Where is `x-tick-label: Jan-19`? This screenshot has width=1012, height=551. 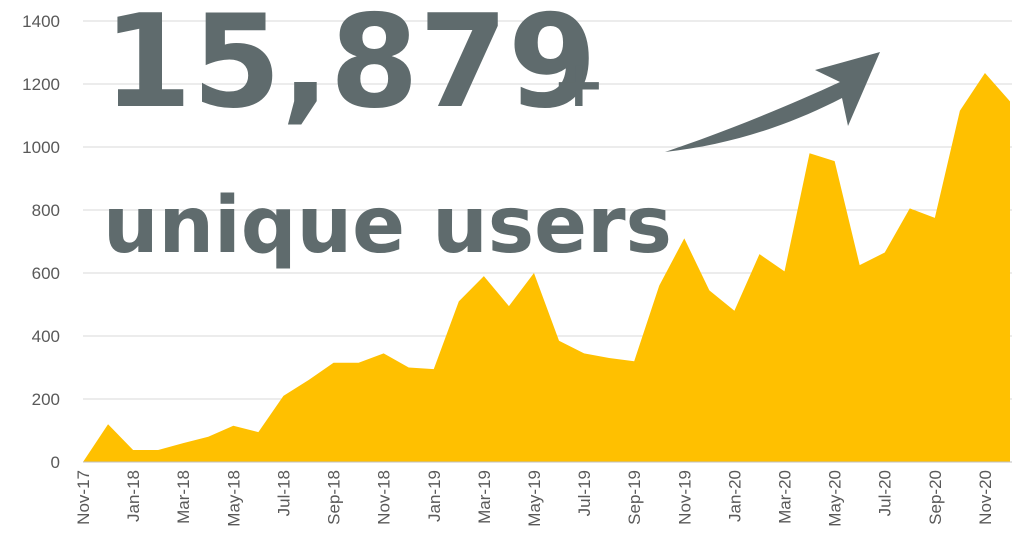
x-tick-label: Jan-19 is located at coordinates (434, 496).